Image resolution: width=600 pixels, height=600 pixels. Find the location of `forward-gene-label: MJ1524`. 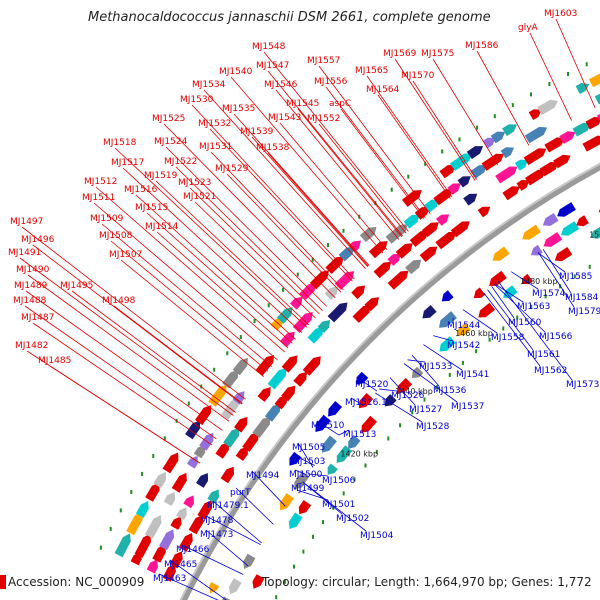

forward-gene-label: MJ1524 is located at coordinates (171, 142).